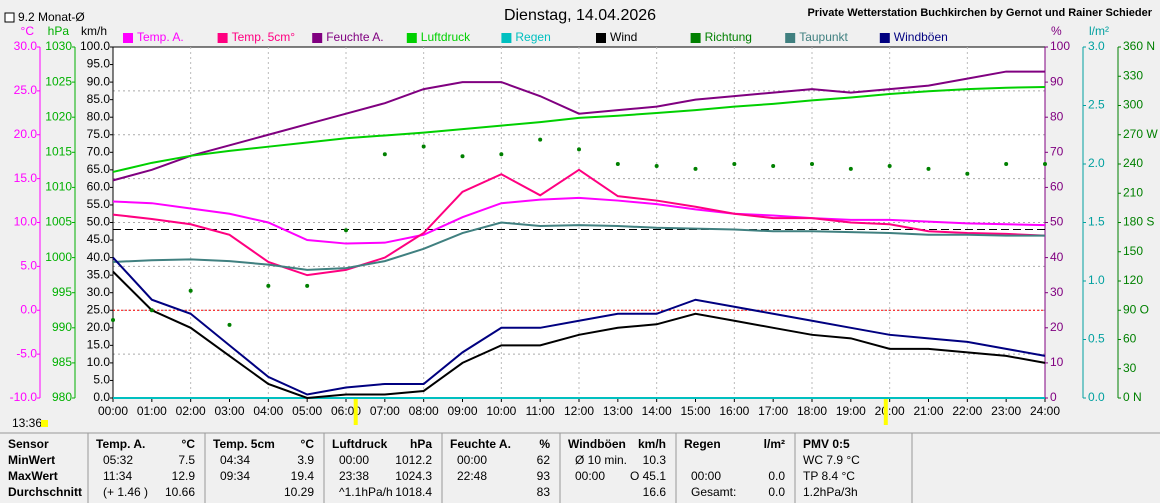 This screenshot has height=503, width=1160. What do you see at coordinates (1057, 362) in the screenshot?
I see `y-tick-label: 10` at bounding box center [1057, 362].